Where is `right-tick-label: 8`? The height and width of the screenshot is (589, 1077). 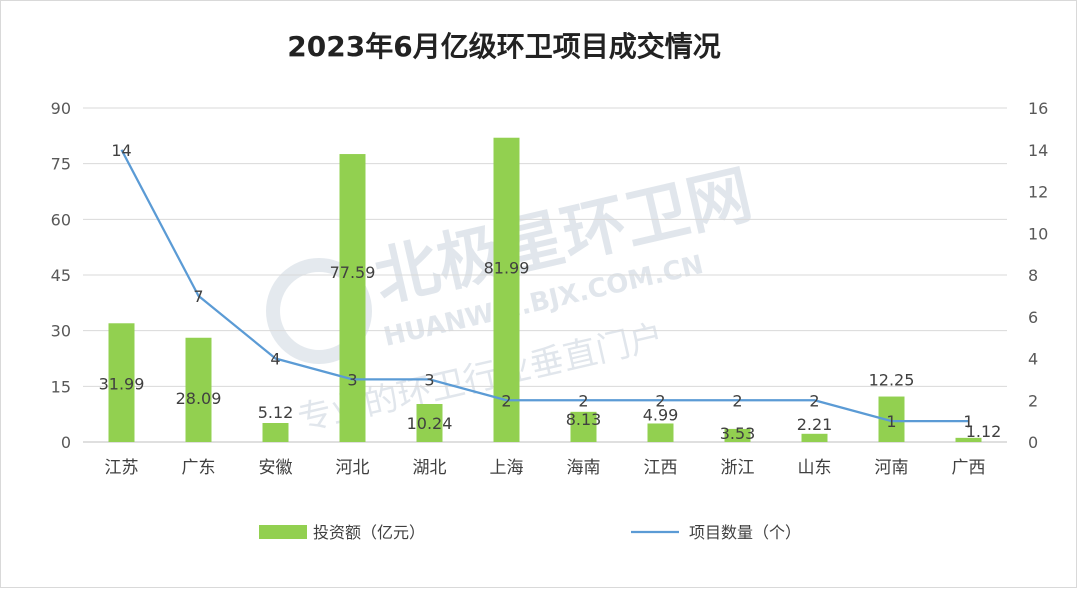 right-tick-label: 8 is located at coordinates (1033, 275).